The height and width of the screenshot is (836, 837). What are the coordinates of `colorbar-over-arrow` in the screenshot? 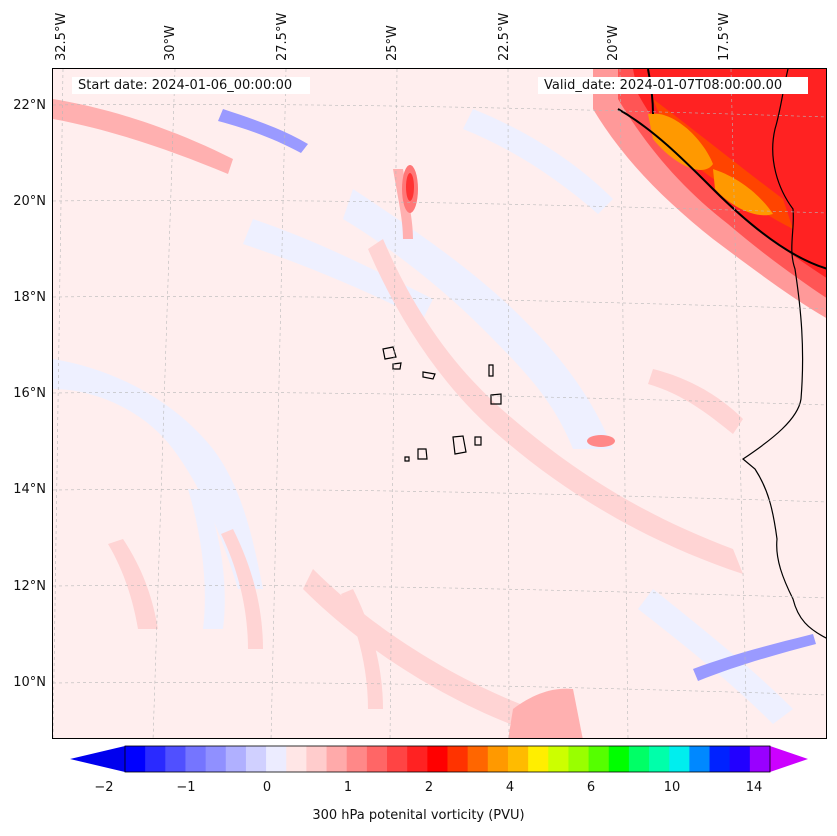 It's located at (789, 759).